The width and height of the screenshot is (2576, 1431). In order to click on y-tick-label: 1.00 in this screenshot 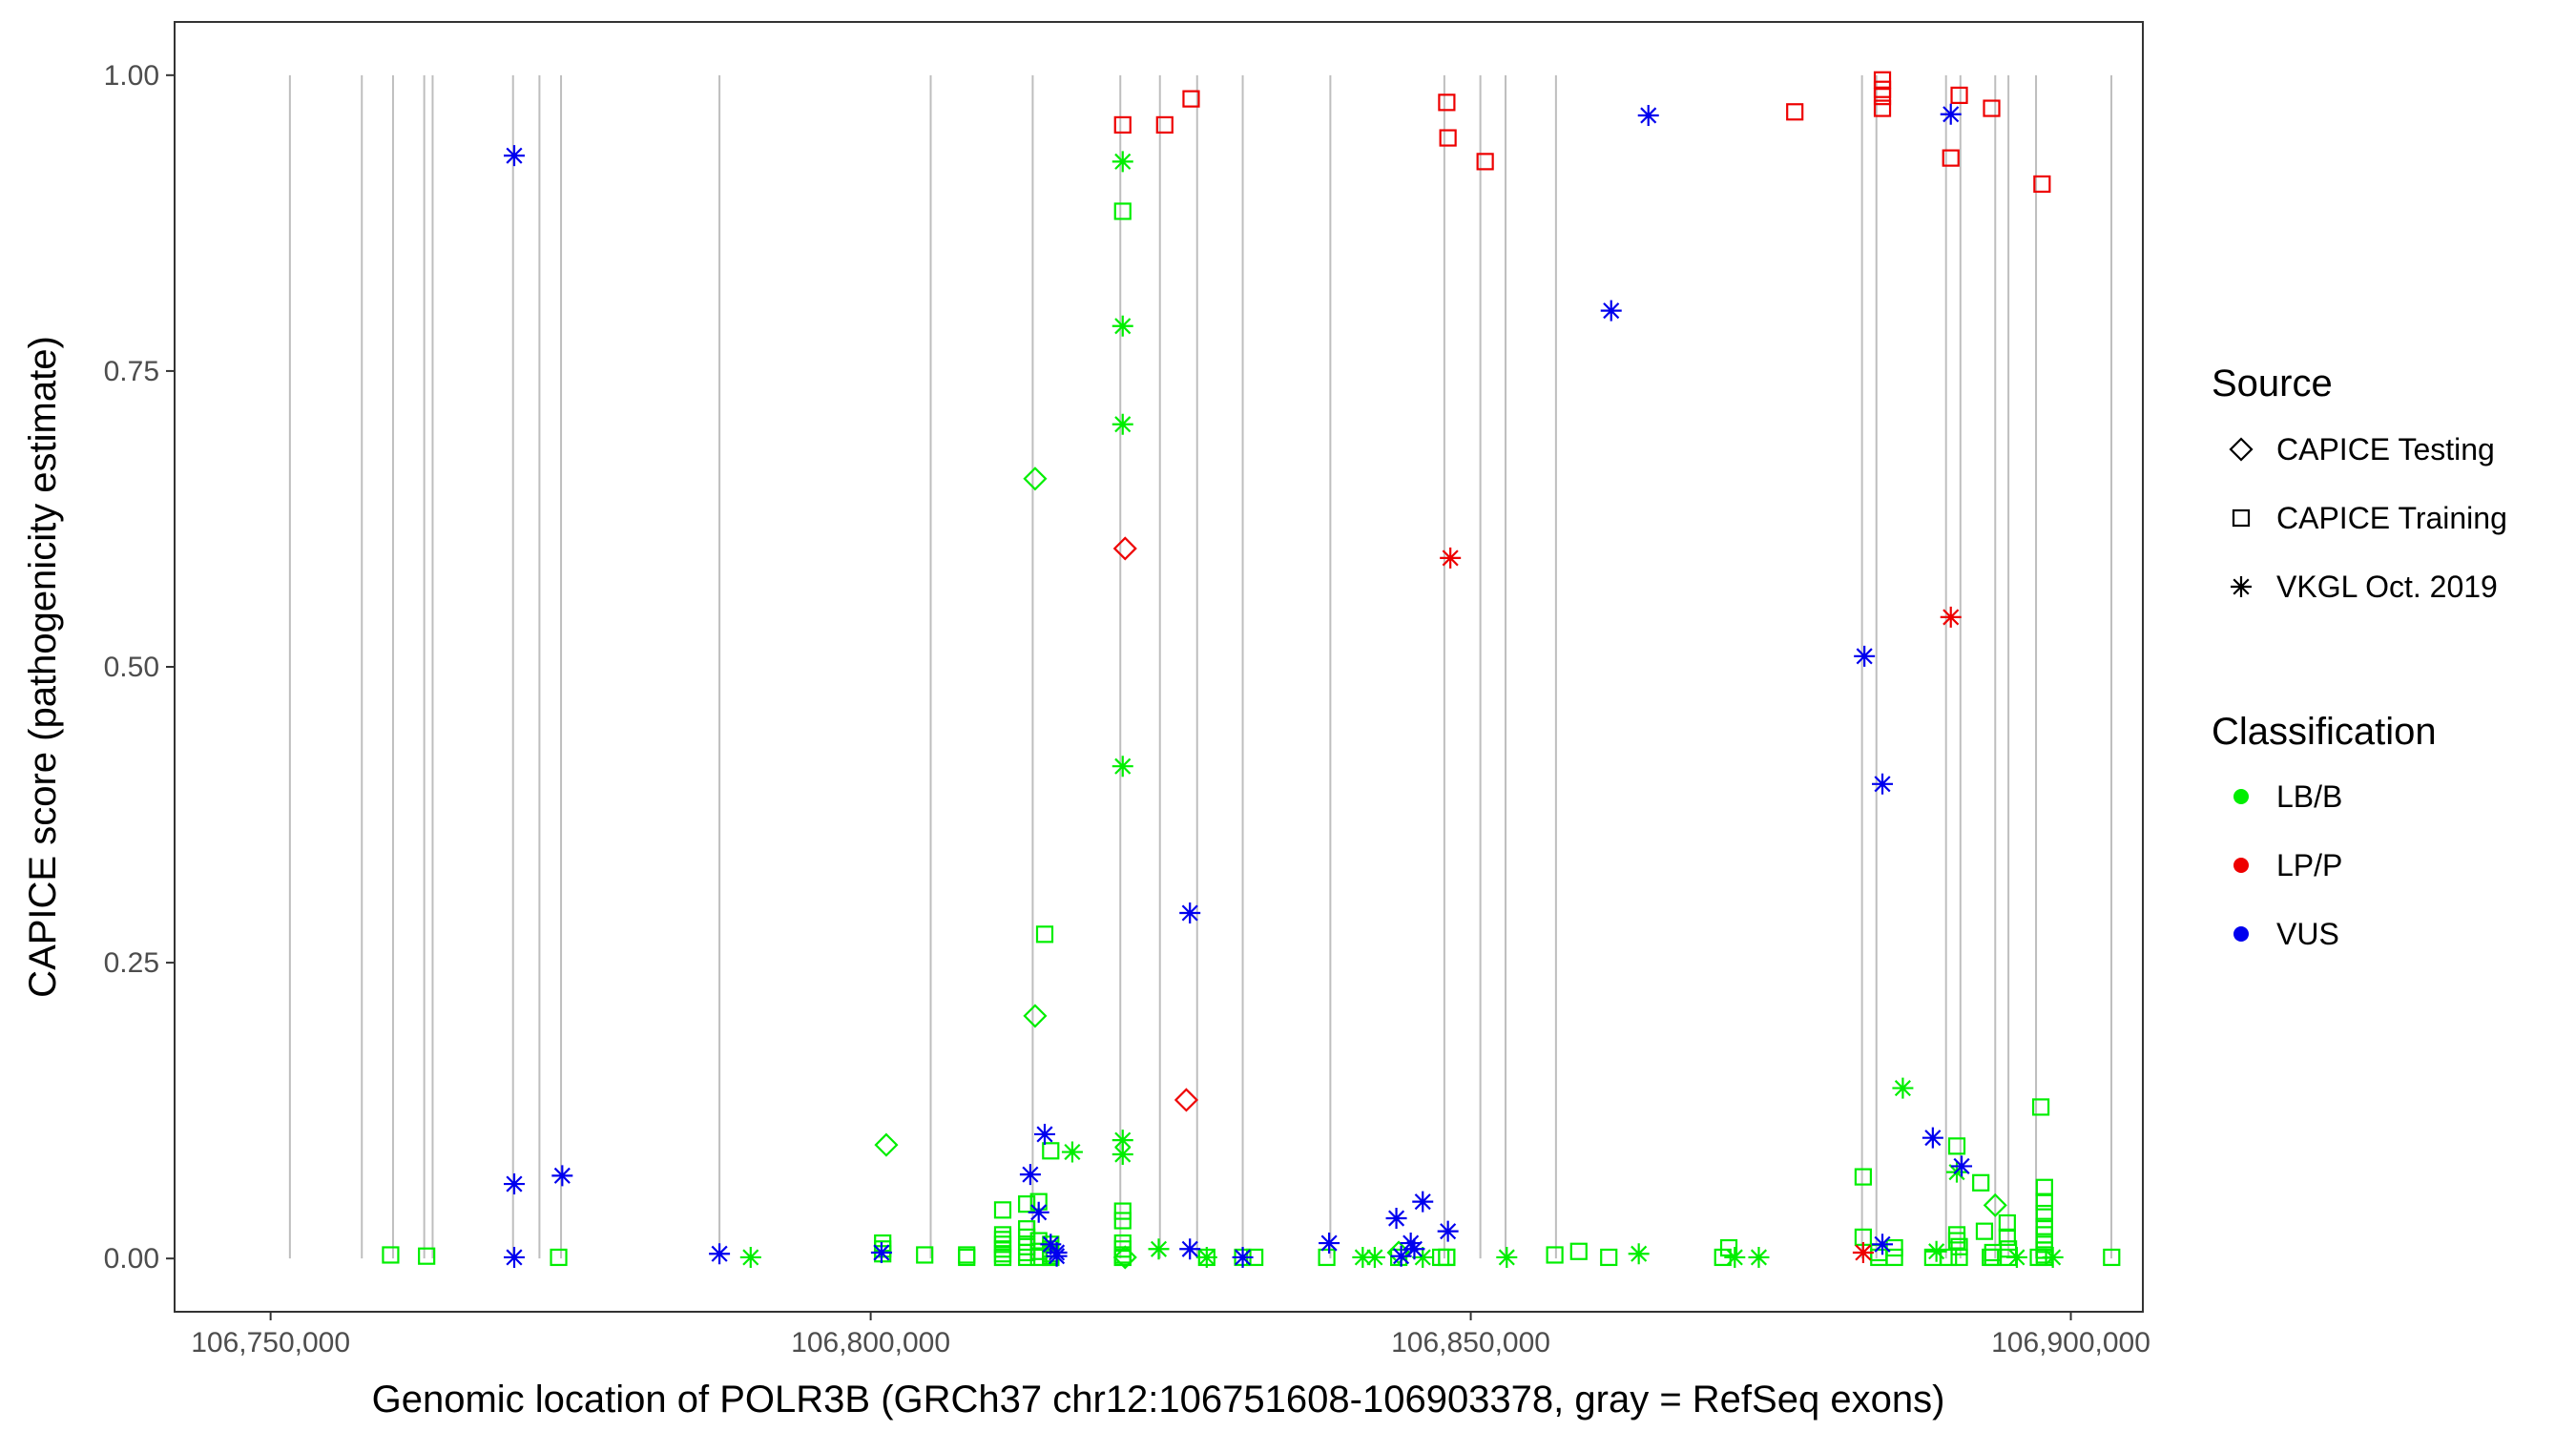, I will do `click(131, 76)`.